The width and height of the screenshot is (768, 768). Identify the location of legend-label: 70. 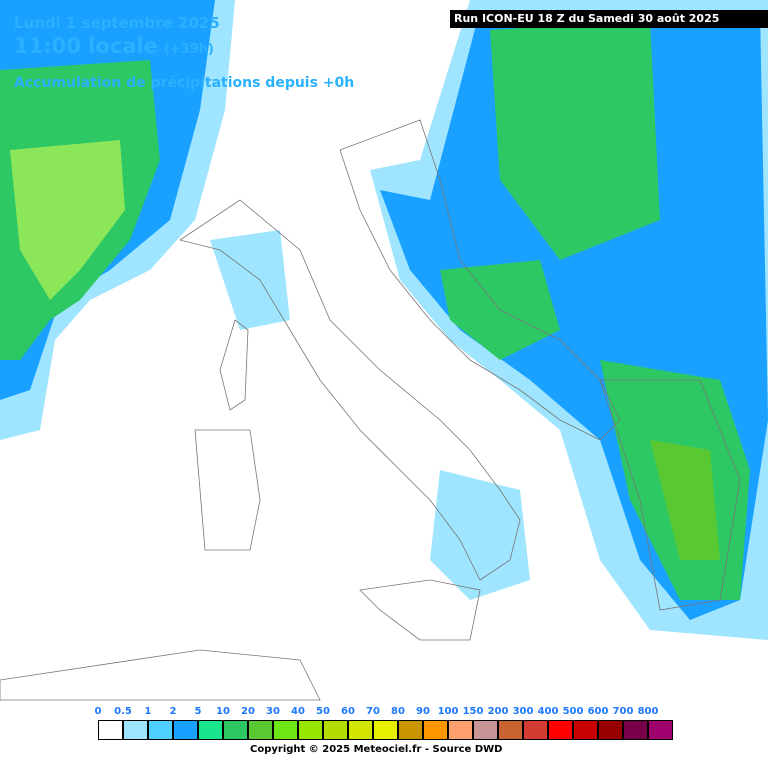
(373, 711).